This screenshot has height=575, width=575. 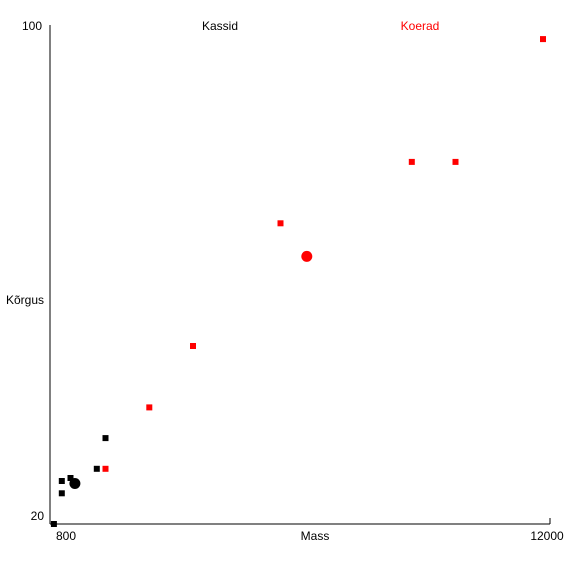 What do you see at coordinates (420, 26) in the screenshot?
I see `legend-entry-koerad: Koerad` at bounding box center [420, 26].